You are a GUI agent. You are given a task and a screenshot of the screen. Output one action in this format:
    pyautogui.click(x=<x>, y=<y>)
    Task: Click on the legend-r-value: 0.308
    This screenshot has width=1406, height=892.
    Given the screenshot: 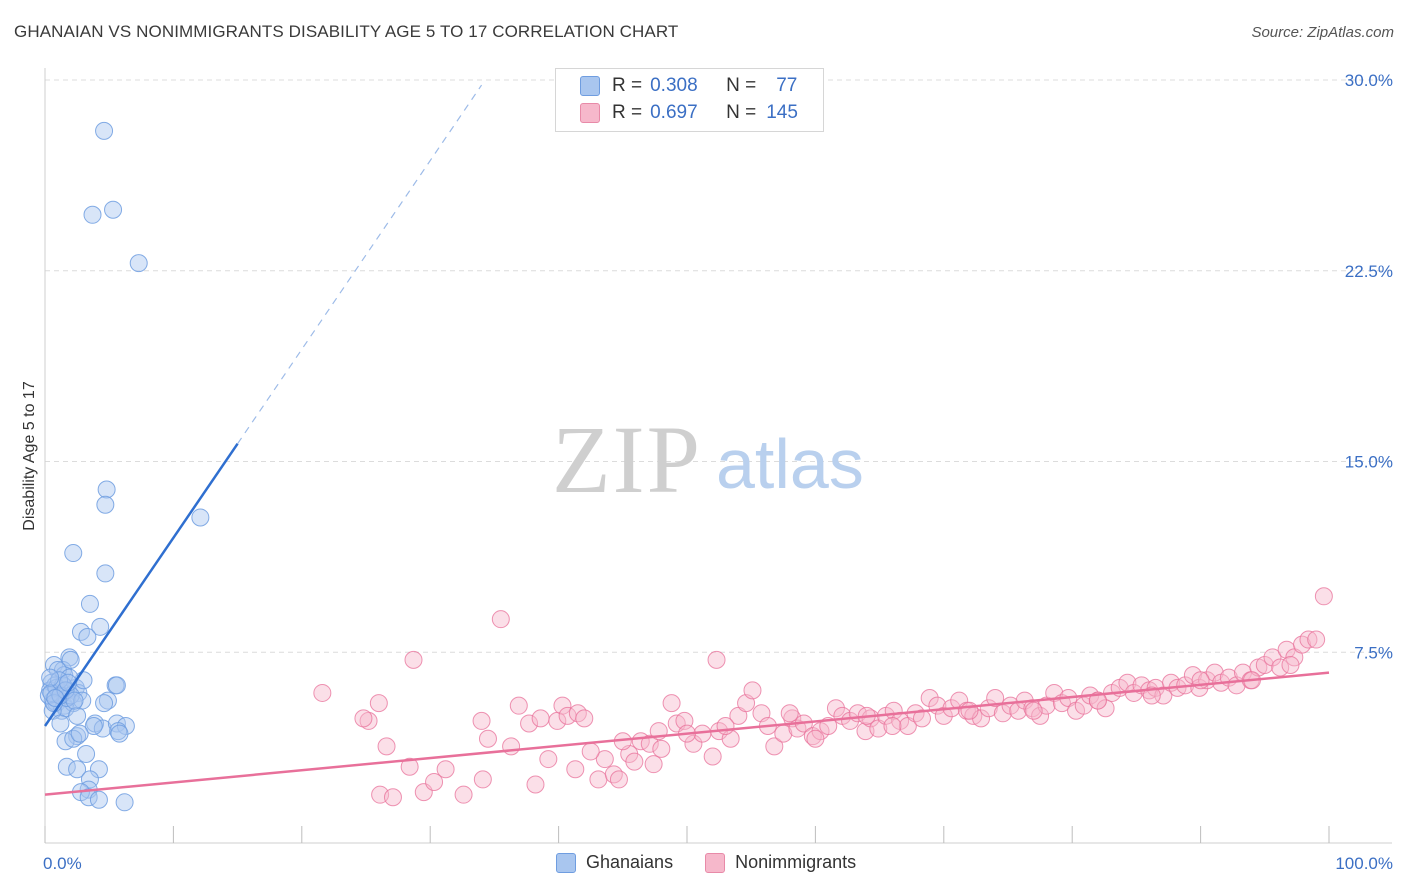 What is the action you would take?
    pyautogui.click(x=674, y=85)
    